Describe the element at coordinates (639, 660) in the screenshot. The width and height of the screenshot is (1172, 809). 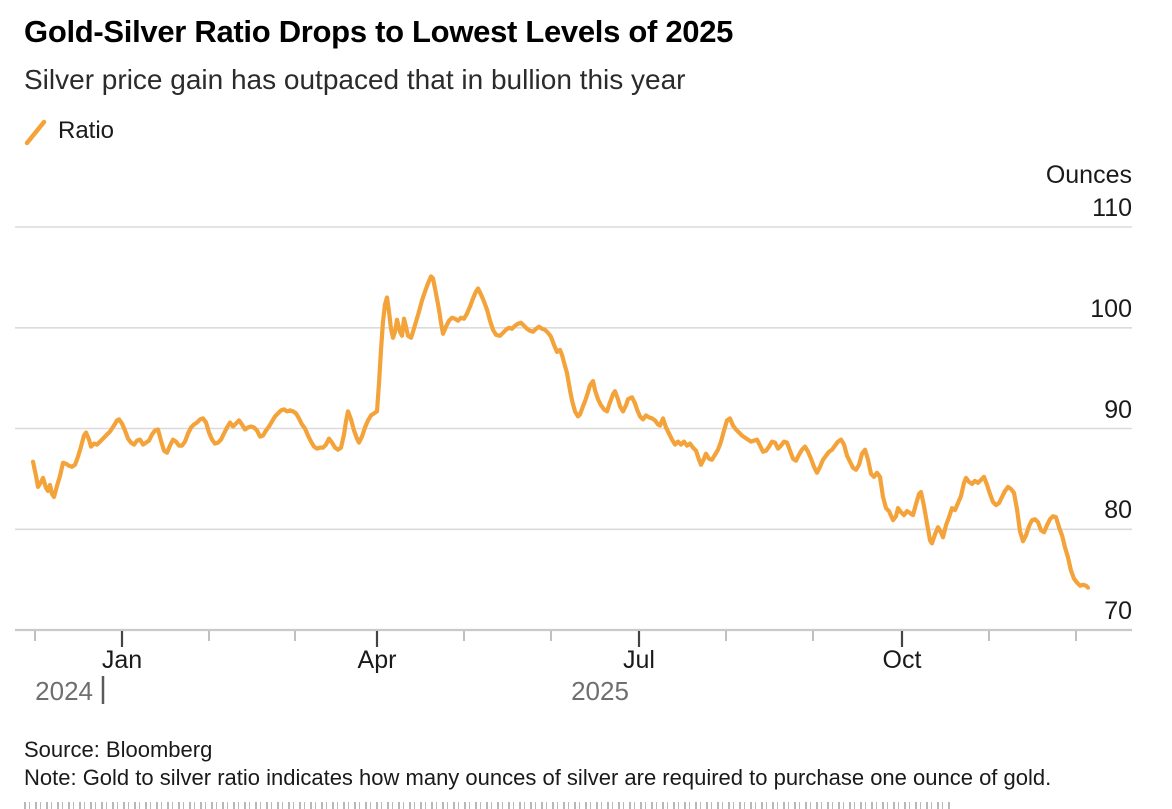
I see `x-axis-label-jul: Jul` at that location.